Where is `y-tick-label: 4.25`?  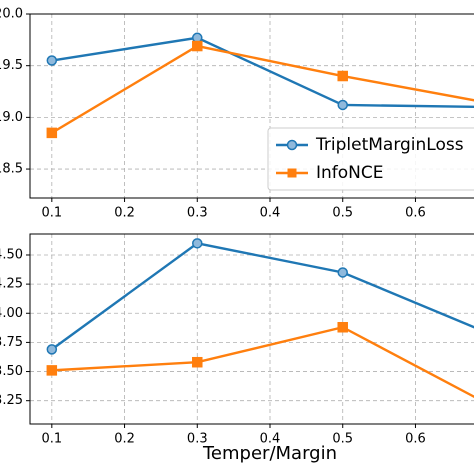
y-tick-label: 4.25 is located at coordinates (11, 284).